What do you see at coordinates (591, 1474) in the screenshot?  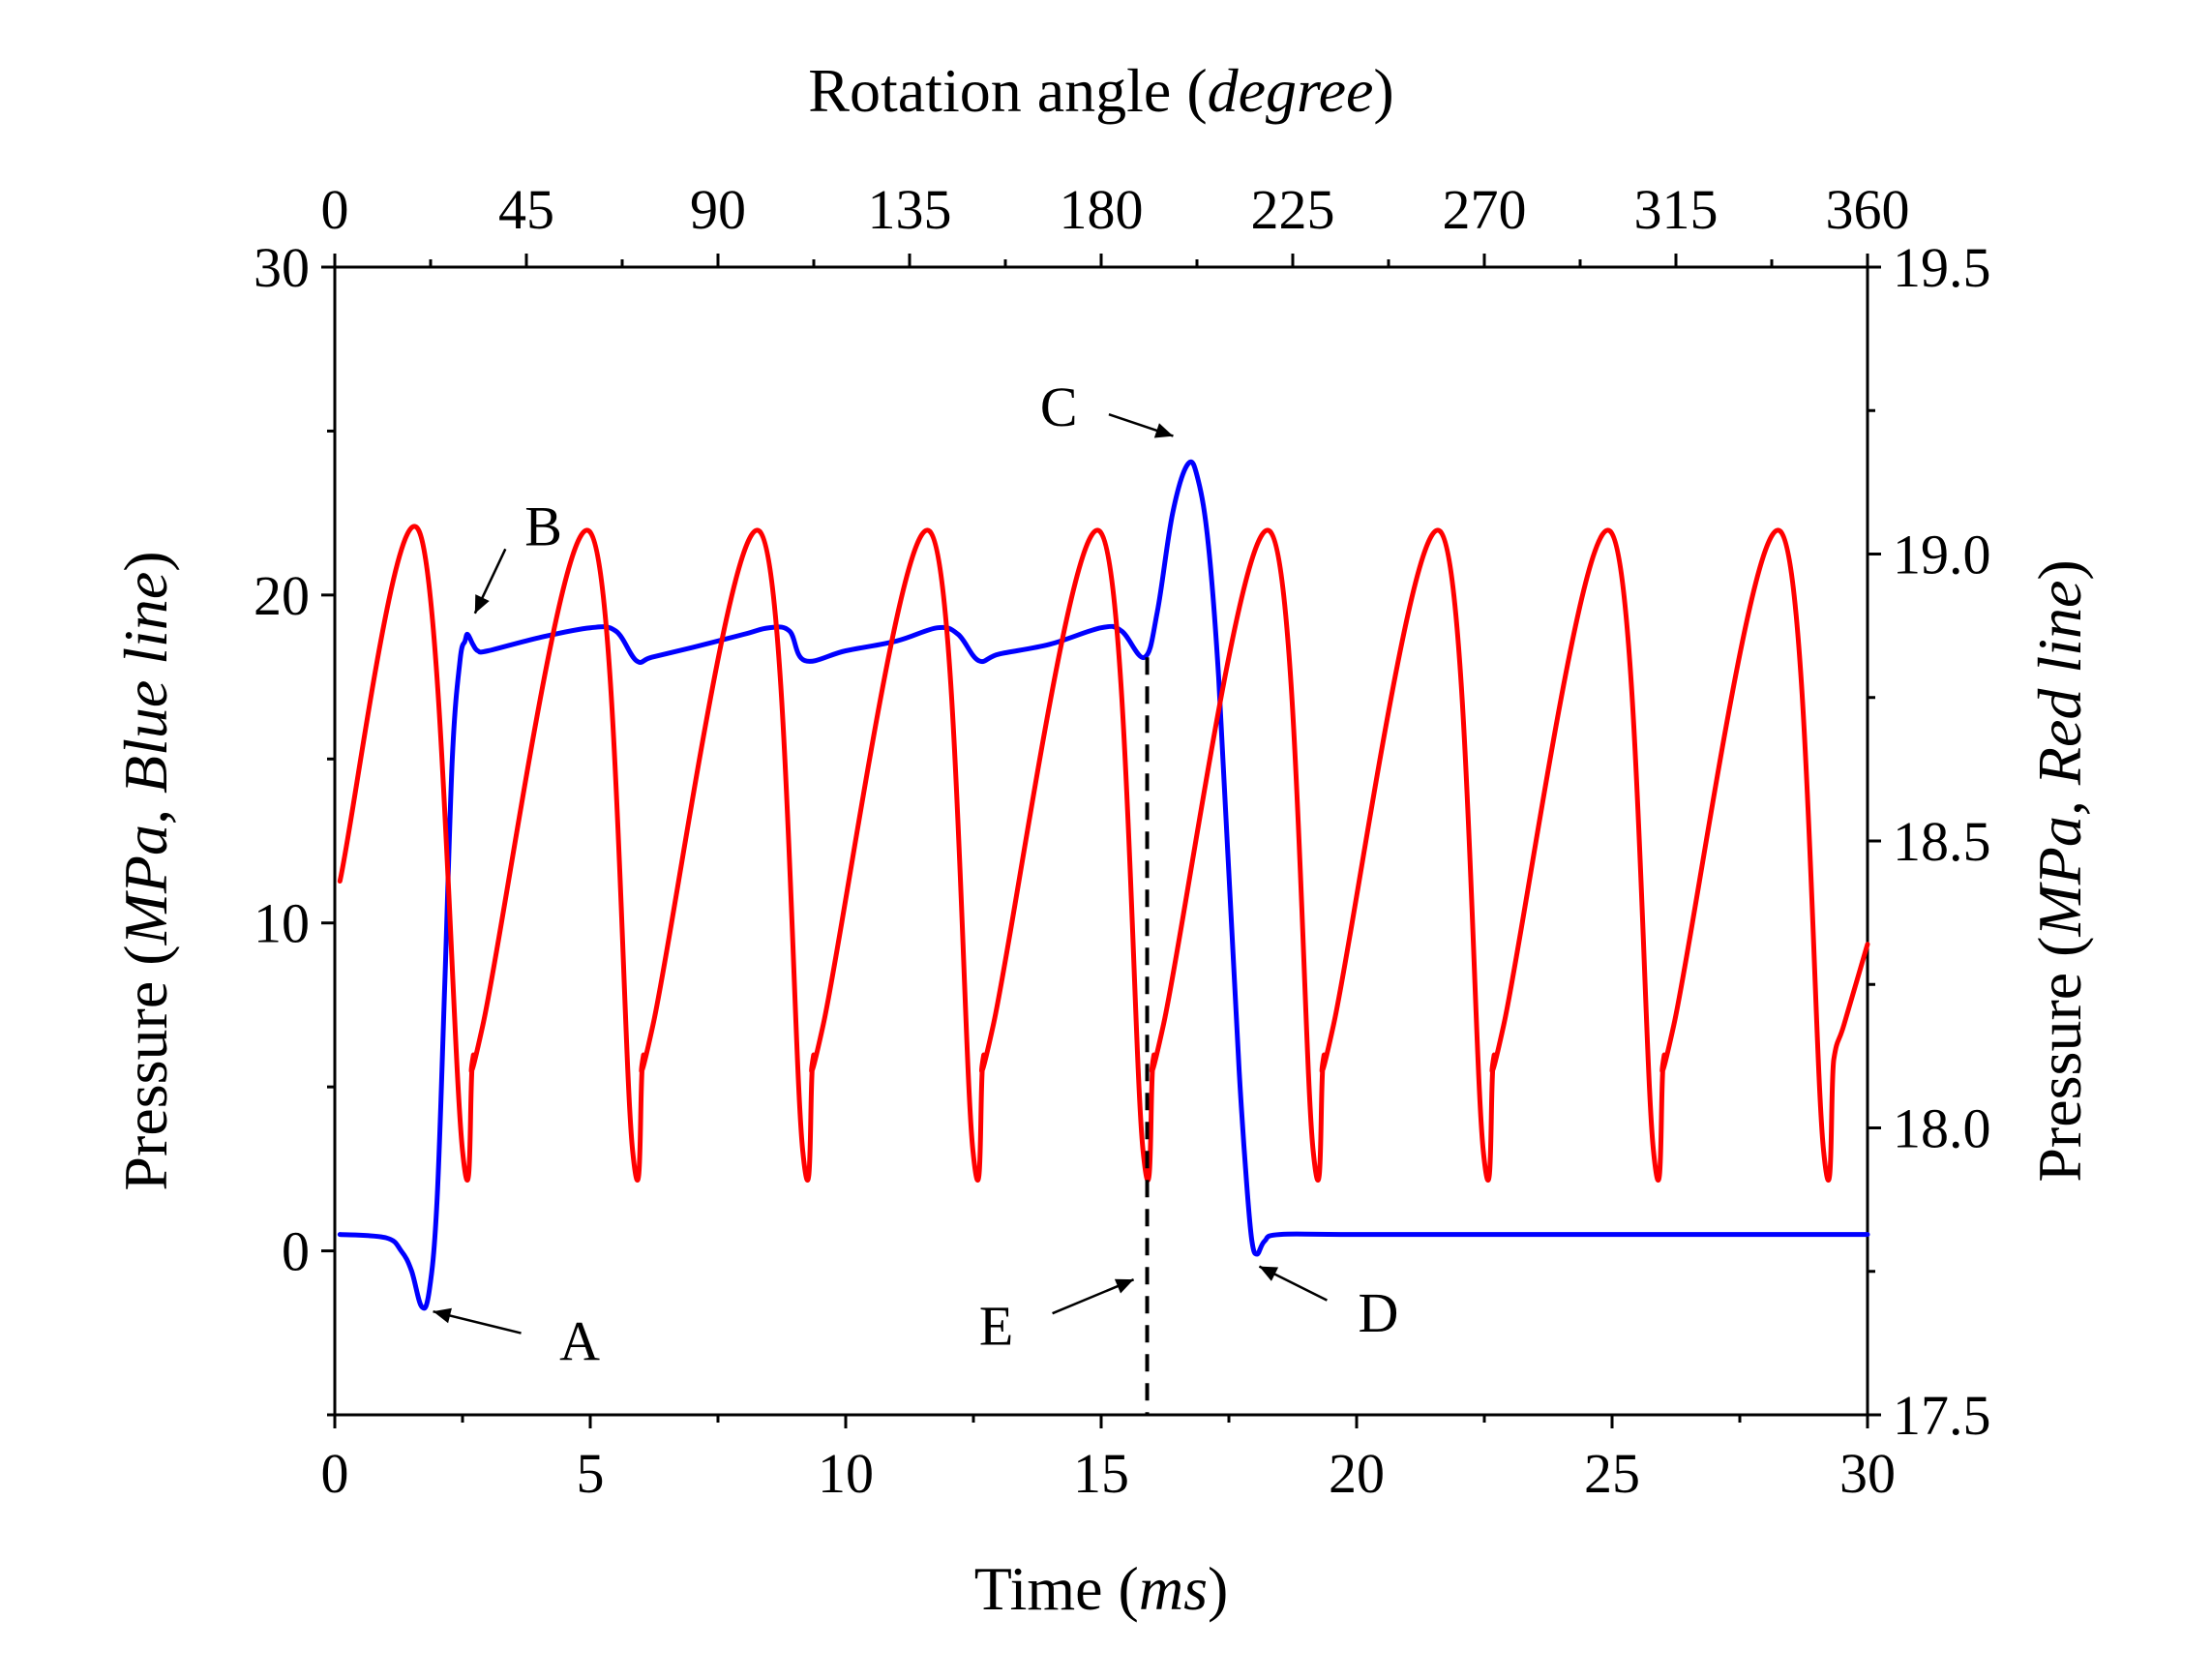 I see `x-tick-label: 5` at bounding box center [591, 1474].